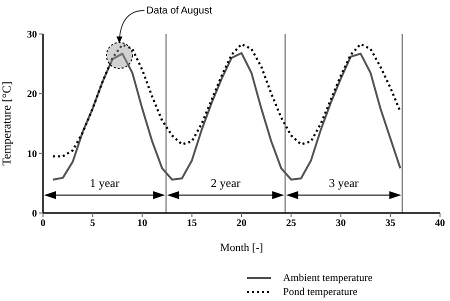 Image resolution: width=450 pixels, height=301 pixels. Describe the element at coordinates (105, 183) in the screenshot. I see `annotation: 1 year` at that location.